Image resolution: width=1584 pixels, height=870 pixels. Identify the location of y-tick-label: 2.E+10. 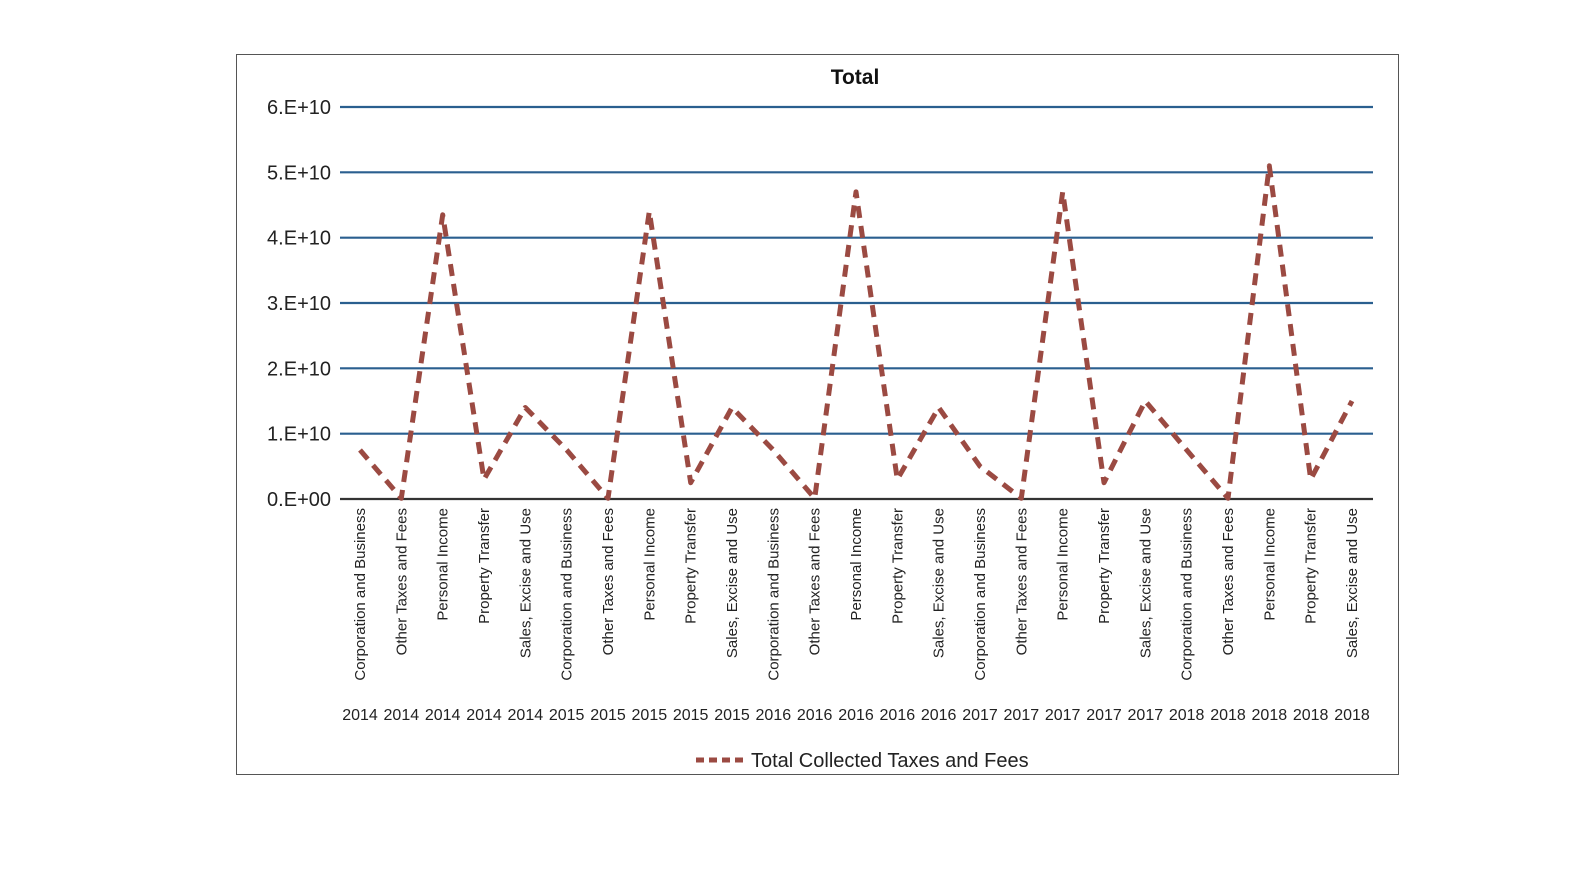
(299, 369).